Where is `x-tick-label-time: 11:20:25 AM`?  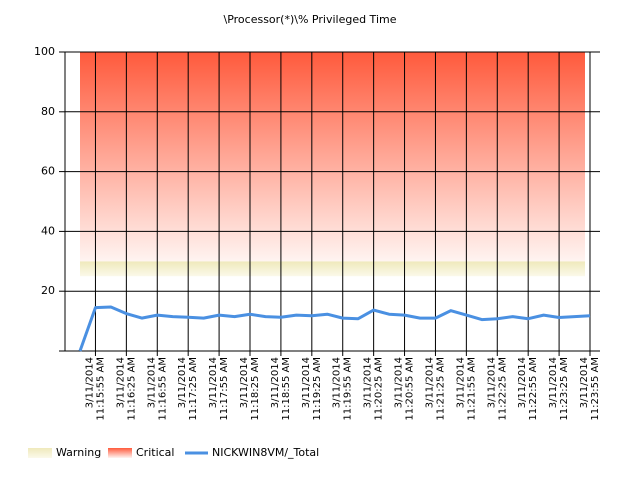 x-tick-label-time: 11:20:25 AM is located at coordinates (379, 389).